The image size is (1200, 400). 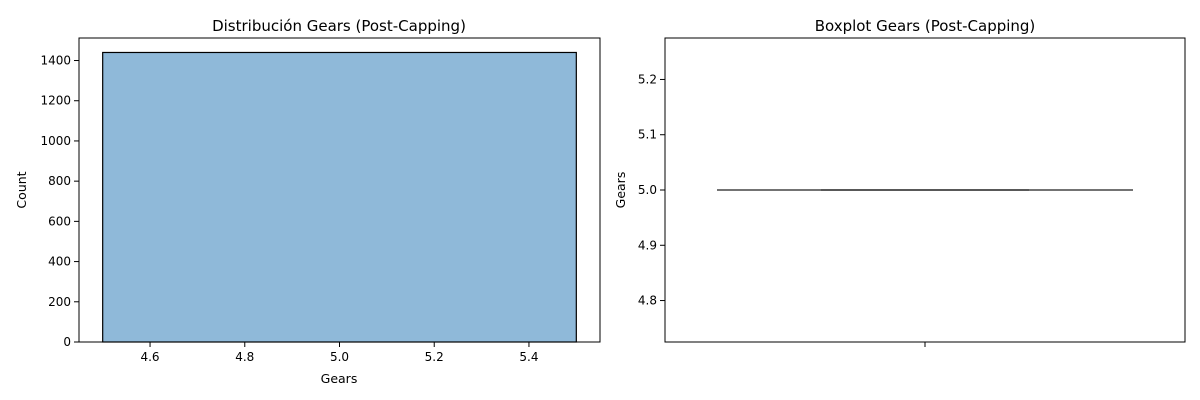 I want to click on boxplot-y-tick-label: 4.9, so click(x=647, y=245).